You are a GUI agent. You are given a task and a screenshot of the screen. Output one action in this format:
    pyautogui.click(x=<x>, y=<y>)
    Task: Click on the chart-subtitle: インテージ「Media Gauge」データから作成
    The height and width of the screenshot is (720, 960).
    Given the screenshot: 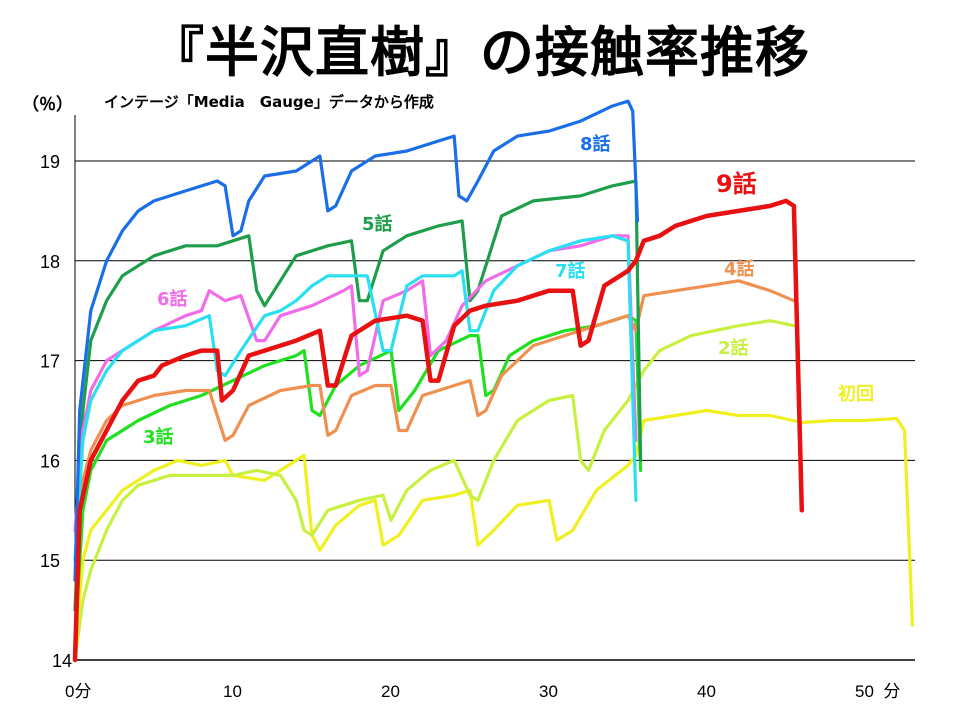 What is the action you would take?
    pyautogui.click(x=269, y=102)
    